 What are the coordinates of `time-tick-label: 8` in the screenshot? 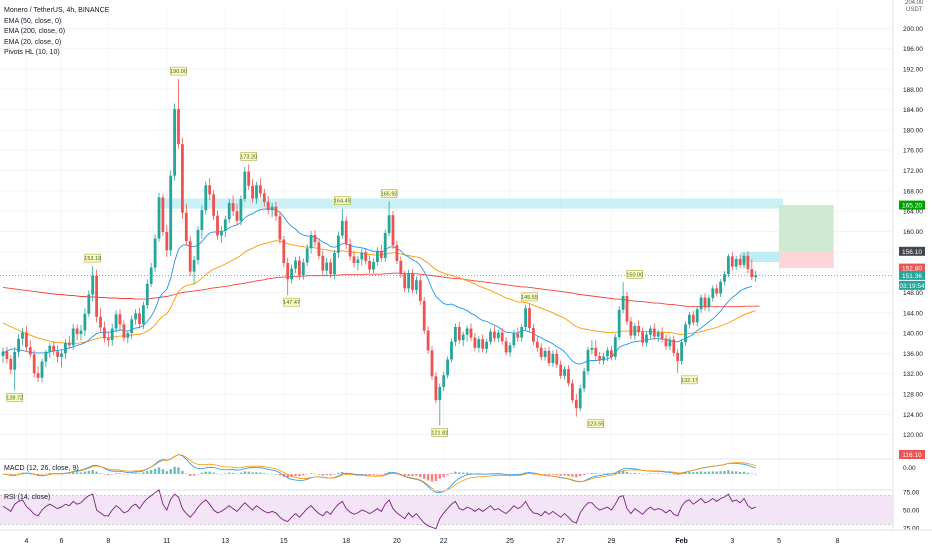 It's located at (108, 541).